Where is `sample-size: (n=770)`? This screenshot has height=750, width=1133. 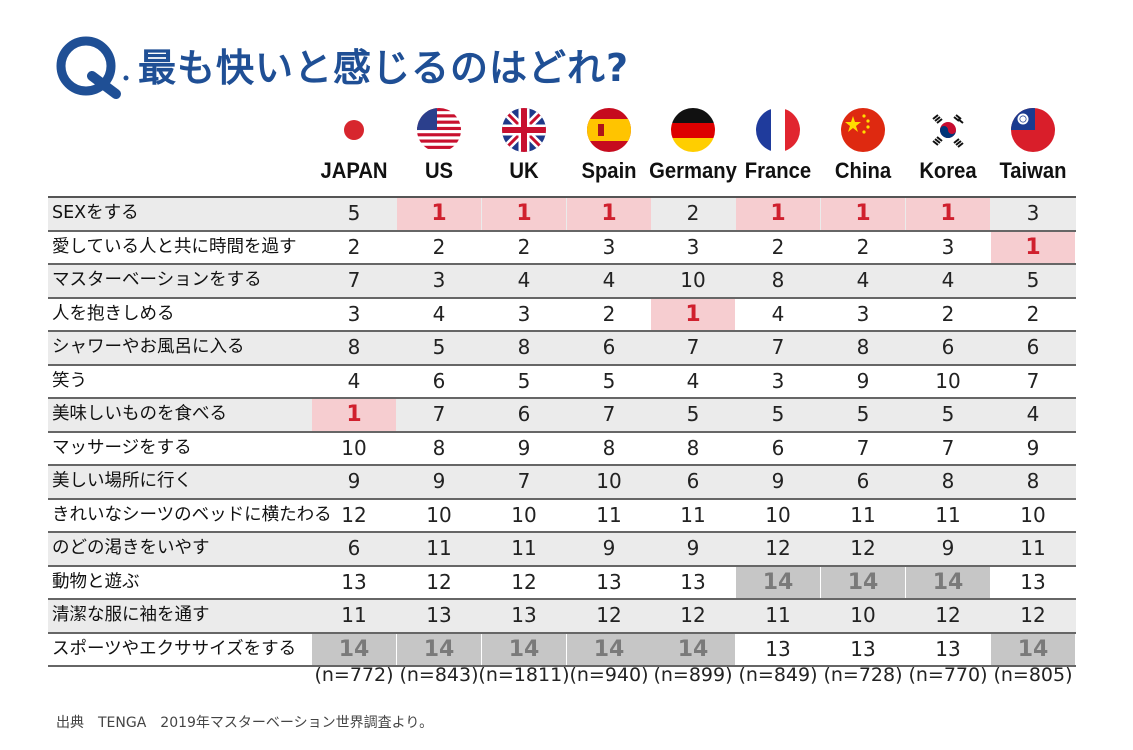
sample-size: (n=770) is located at coordinates (948, 675).